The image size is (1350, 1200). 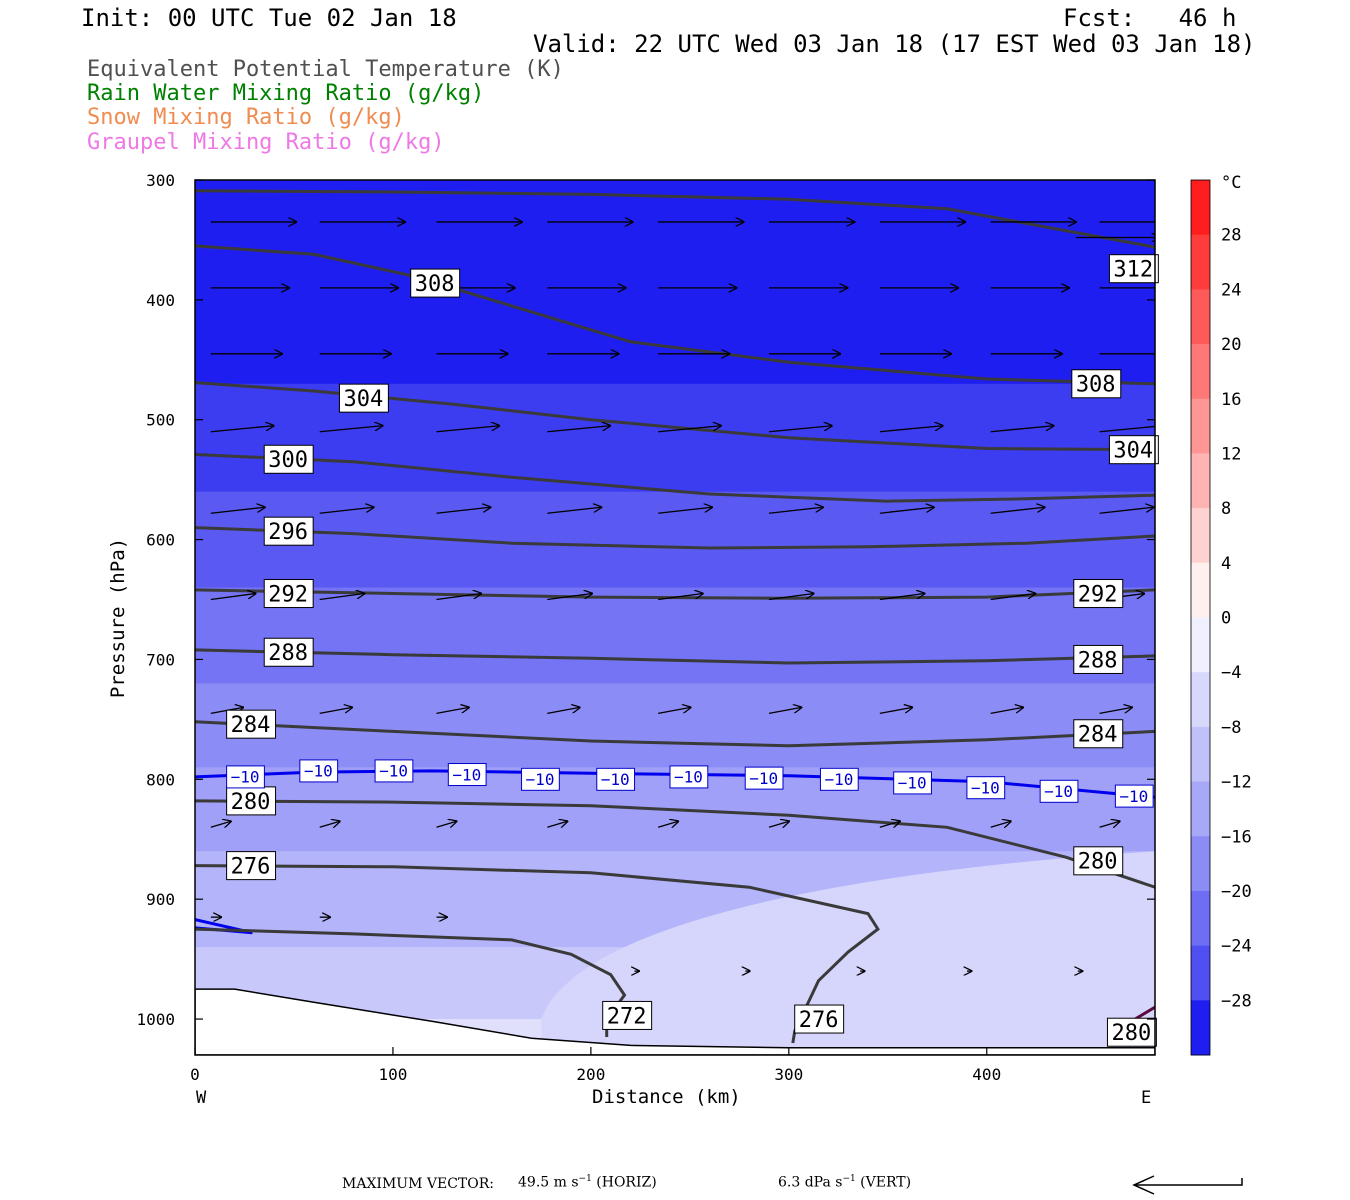 What do you see at coordinates (627, 1016) in the screenshot?
I see `theta-e-label-272-0: 272` at bounding box center [627, 1016].